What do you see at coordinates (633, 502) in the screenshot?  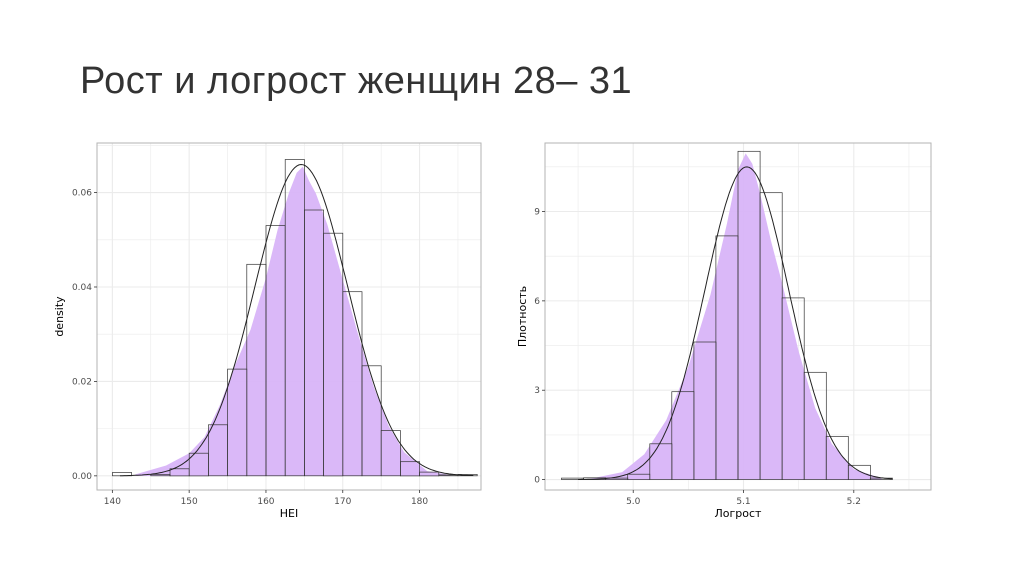 I see `x-tick-label: 5.0` at bounding box center [633, 502].